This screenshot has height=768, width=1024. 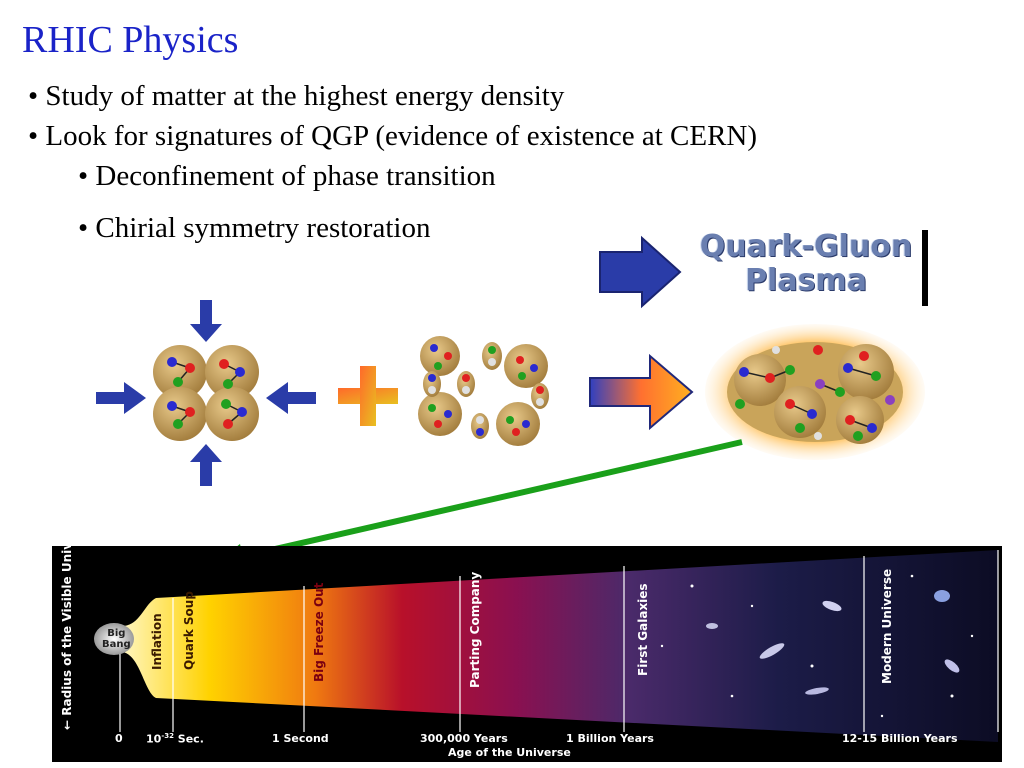 What do you see at coordinates (254, 228) in the screenshot?
I see `bullet-chiral-symmetry: • Chirial symmetry restoration` at bounding box center [254, 228].